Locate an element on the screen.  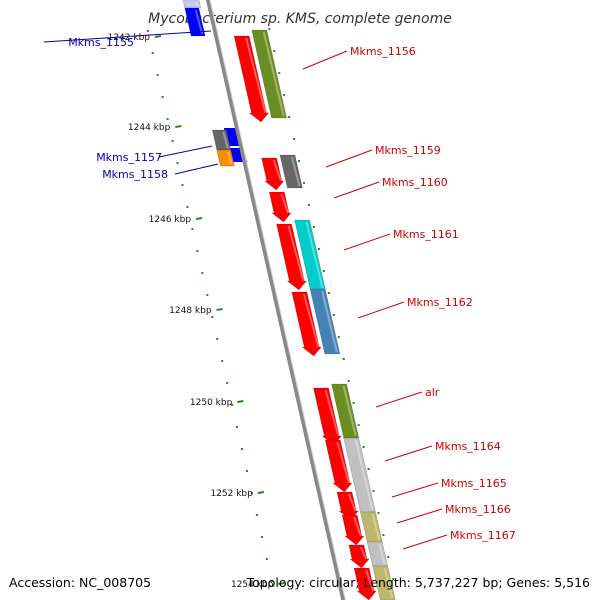
cds-forward-2-body is located at coordinates (273, 174).